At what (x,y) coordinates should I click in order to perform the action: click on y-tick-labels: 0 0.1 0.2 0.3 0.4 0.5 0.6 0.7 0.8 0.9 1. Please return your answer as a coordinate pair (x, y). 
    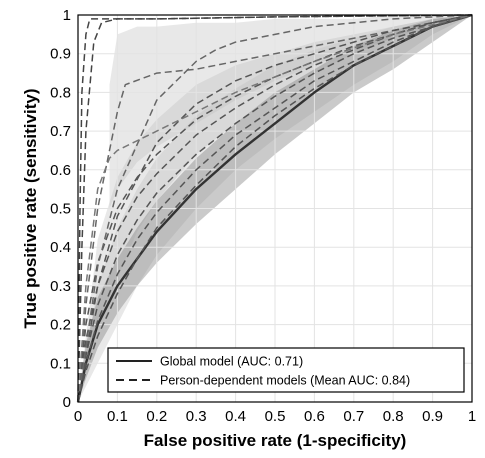
    Looking at the image, I should click on (60, 209).